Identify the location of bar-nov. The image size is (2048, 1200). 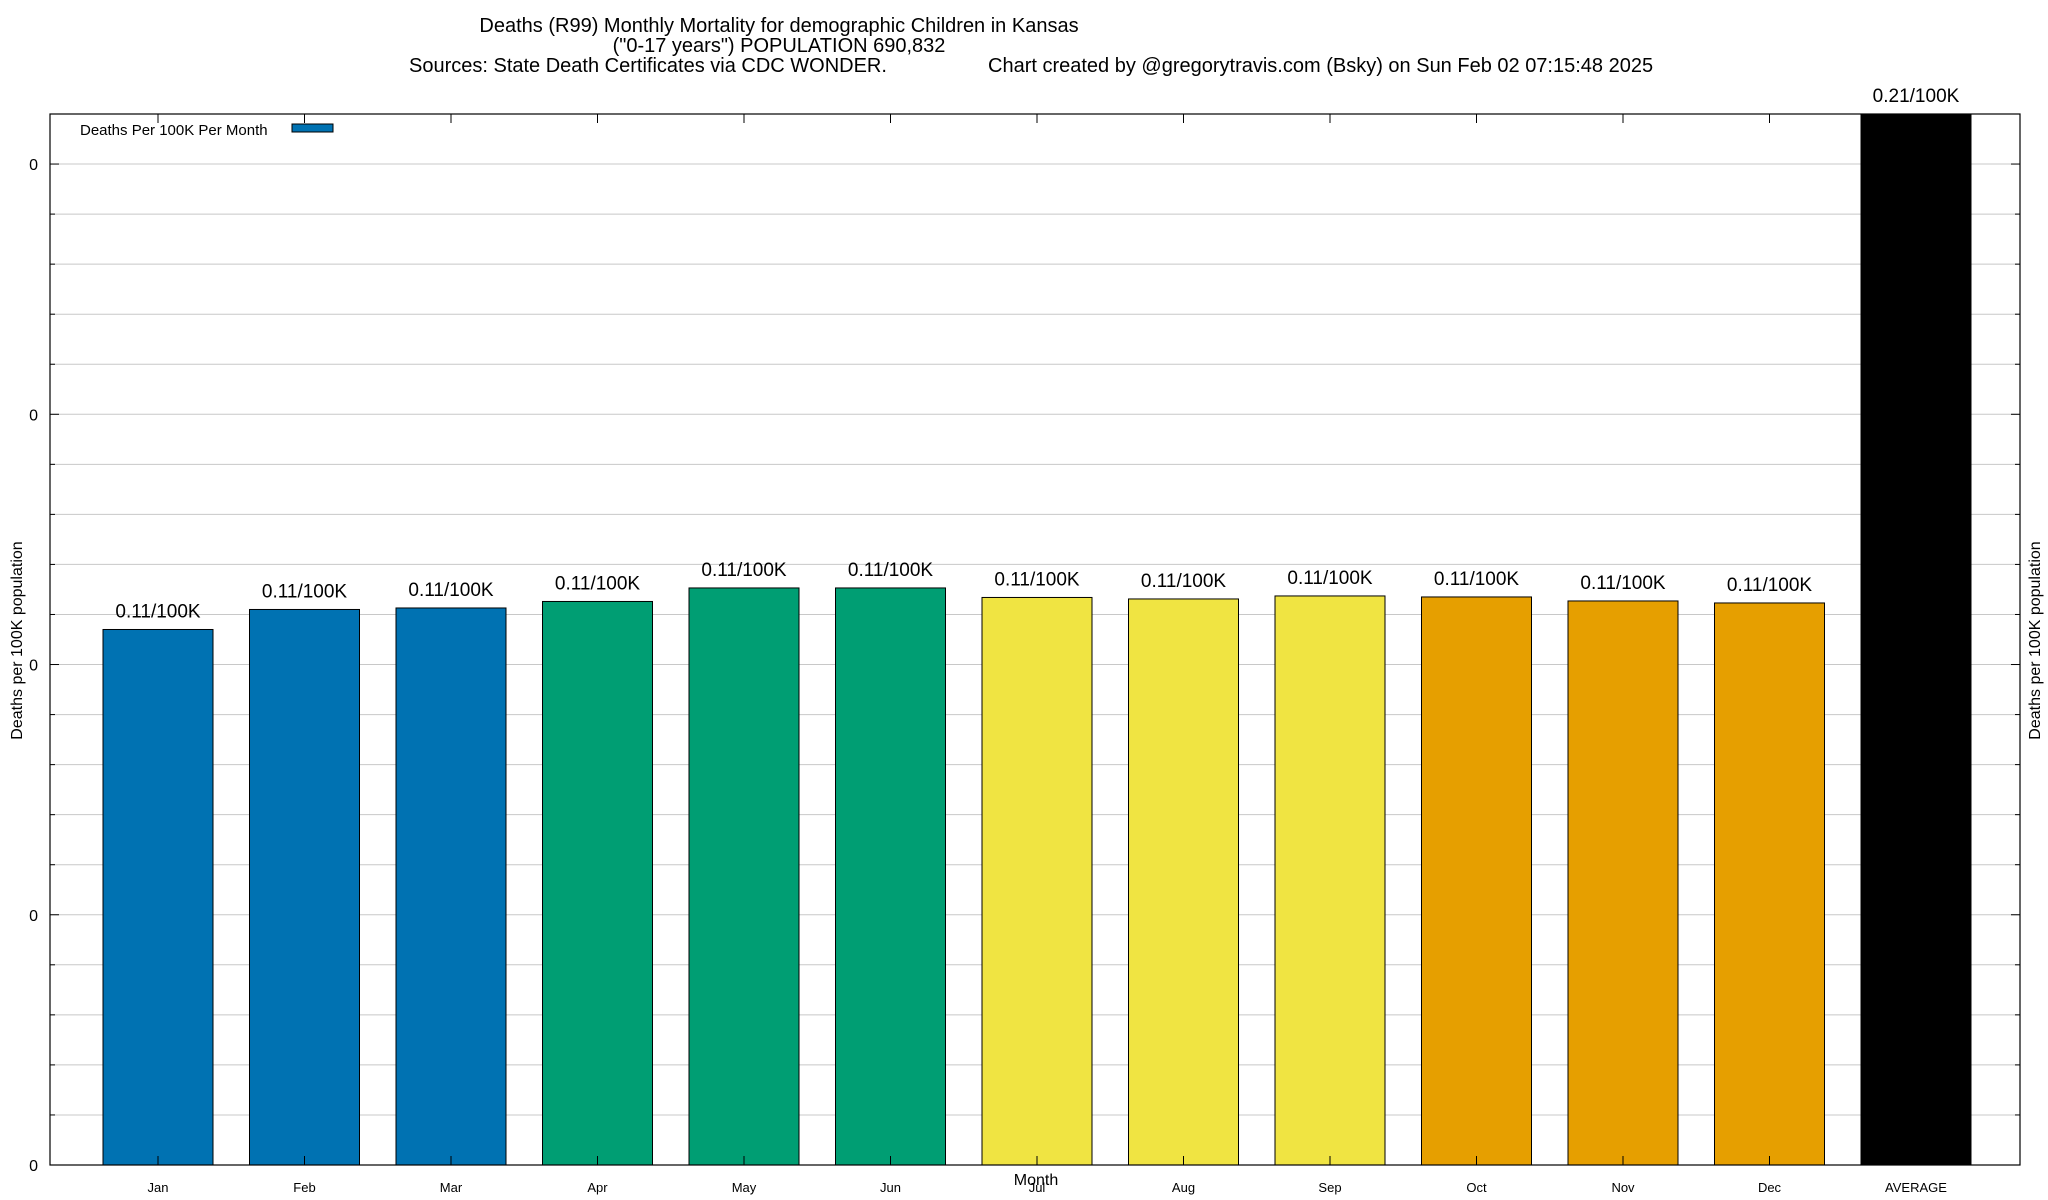
(1623, 883).